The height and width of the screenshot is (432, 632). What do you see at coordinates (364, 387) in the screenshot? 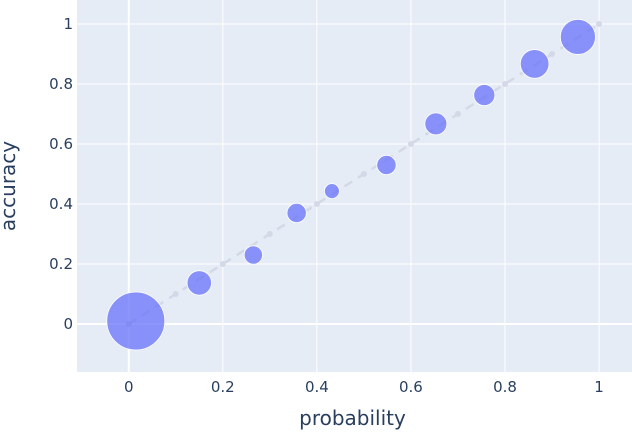
I see `x-tick-labels: 0 0.2 0.4 0.6 0.8 1` at bounding box center [364, 387].